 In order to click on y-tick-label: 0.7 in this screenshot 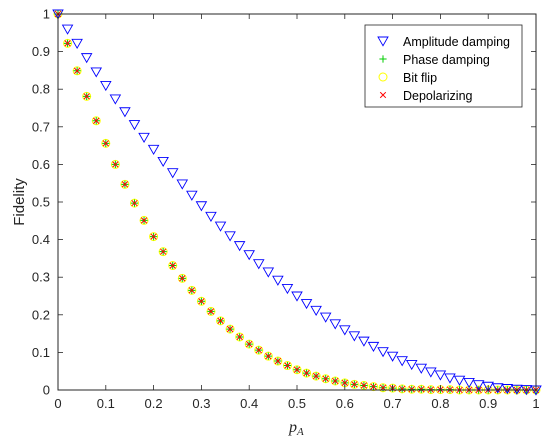, I will do `click(41, 126)`.